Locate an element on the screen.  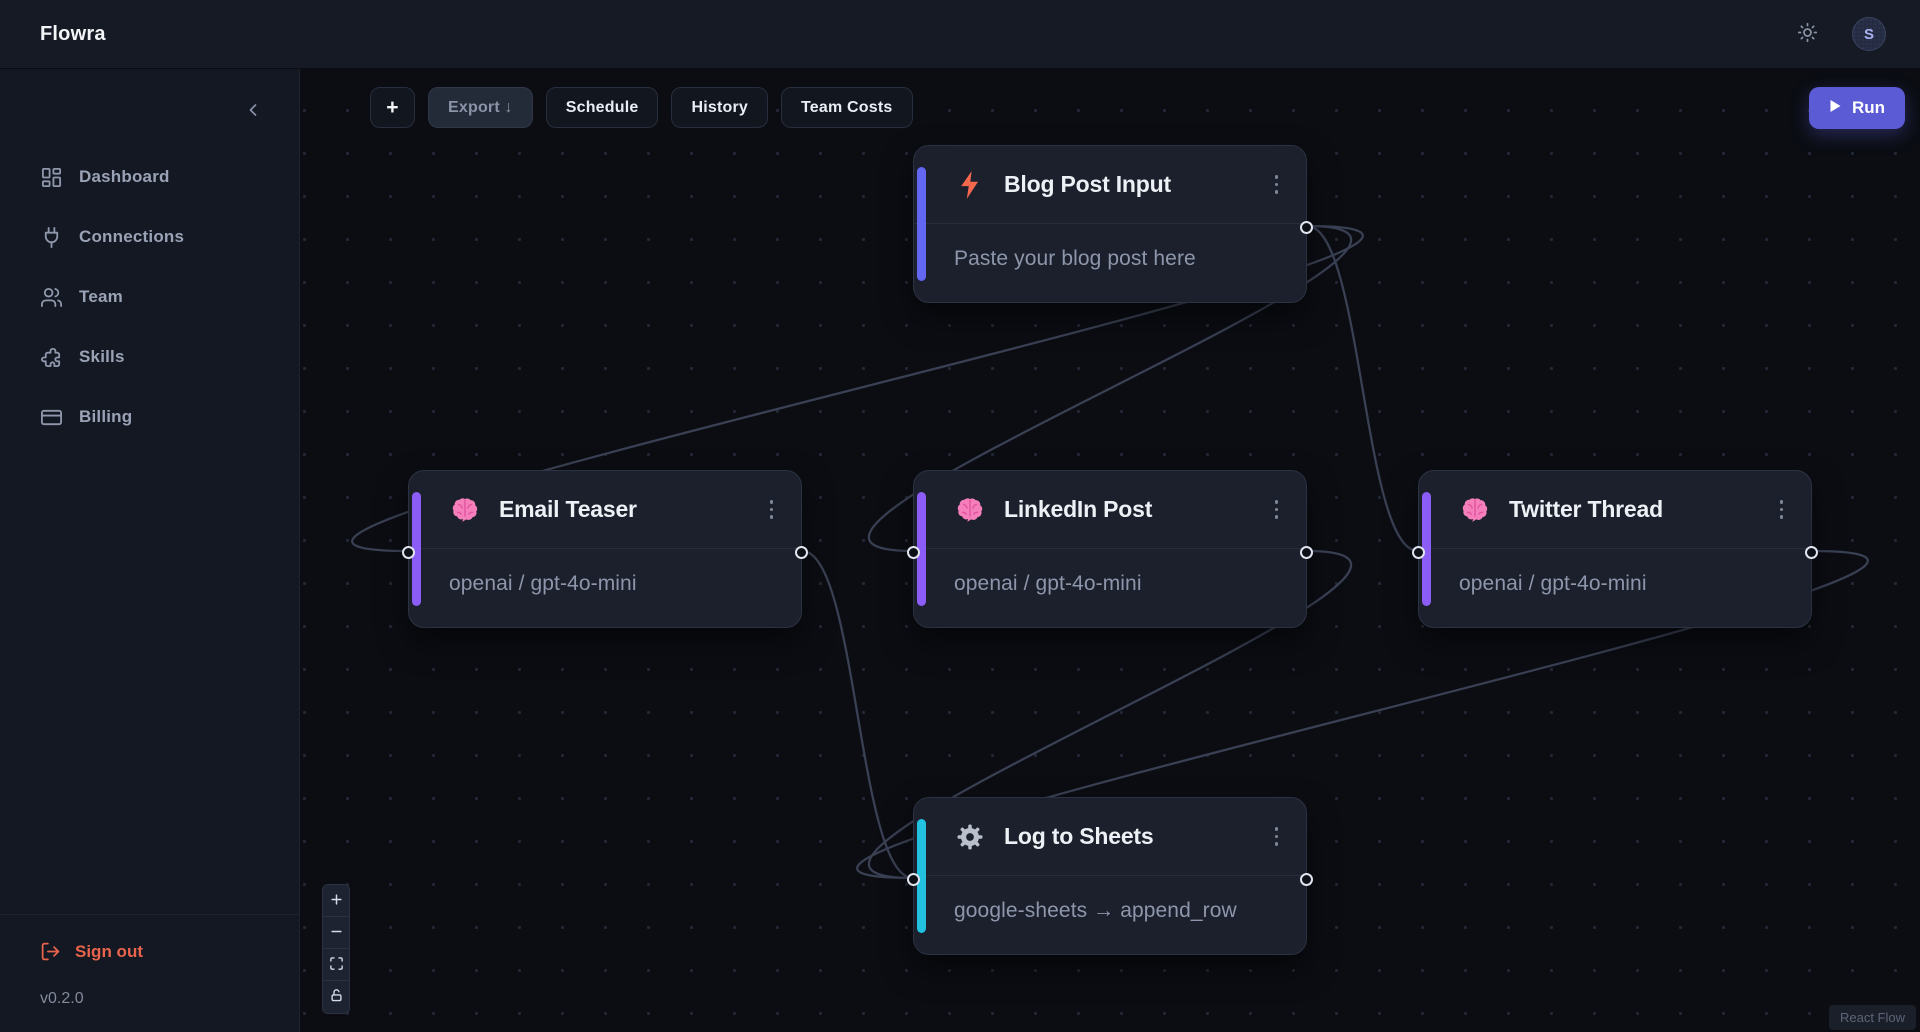
sidebar-item-label: Skills is located at coordinates (102, 356).